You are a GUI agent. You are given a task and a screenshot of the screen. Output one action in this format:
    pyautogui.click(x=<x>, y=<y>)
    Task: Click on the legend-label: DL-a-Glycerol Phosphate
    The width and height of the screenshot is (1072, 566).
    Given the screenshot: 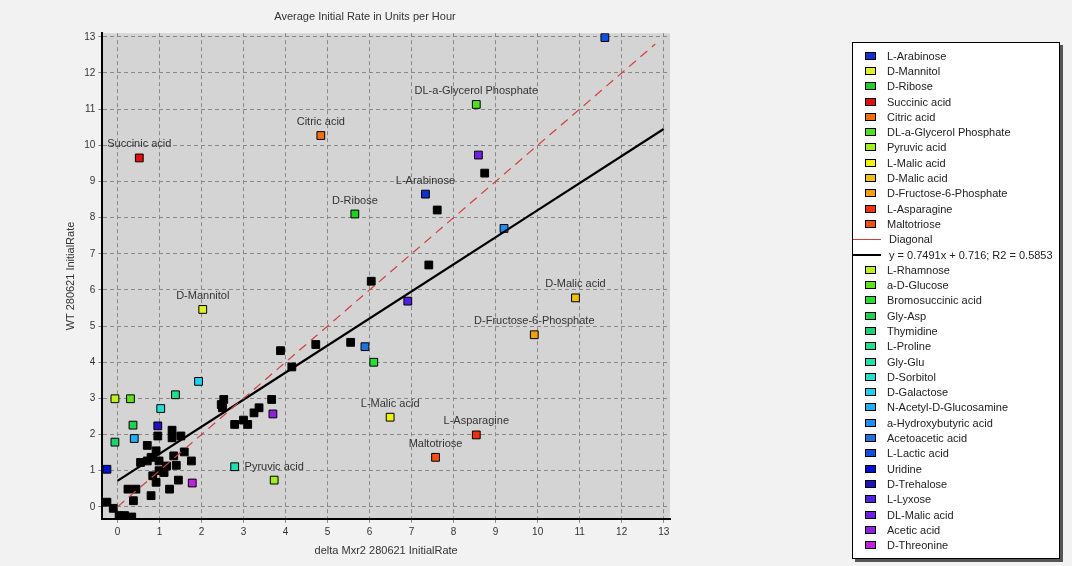 What is the action you would take?
    pyautogui.click(x=949, y=132)
    